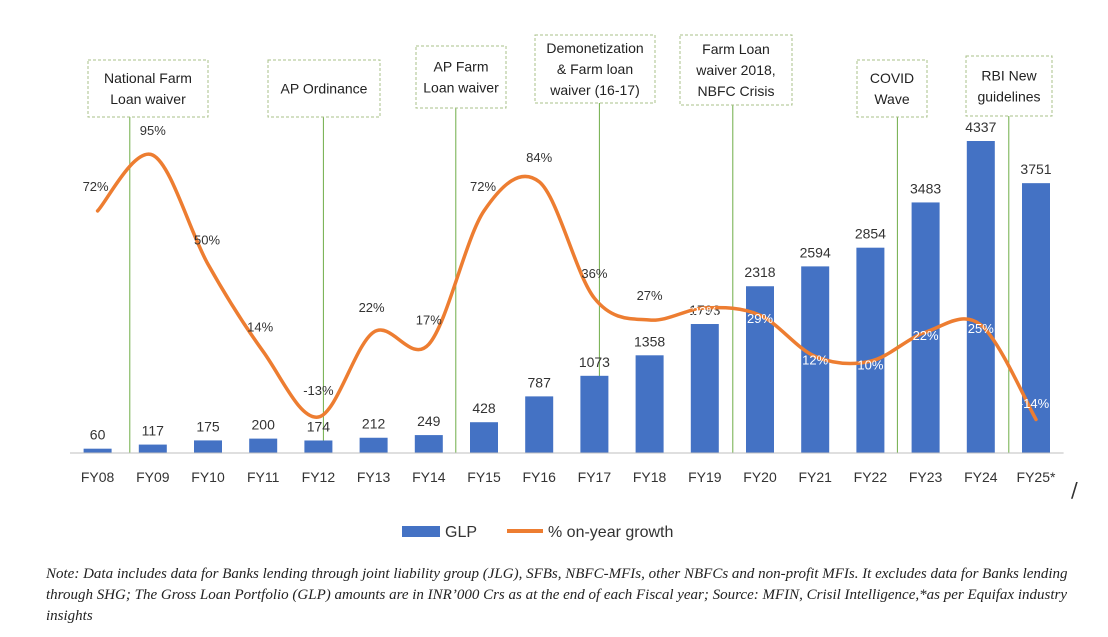 The height and width of the screenshot is (637, 1108). I want to click on annotation-text: guidelines, so click(1008, 97).